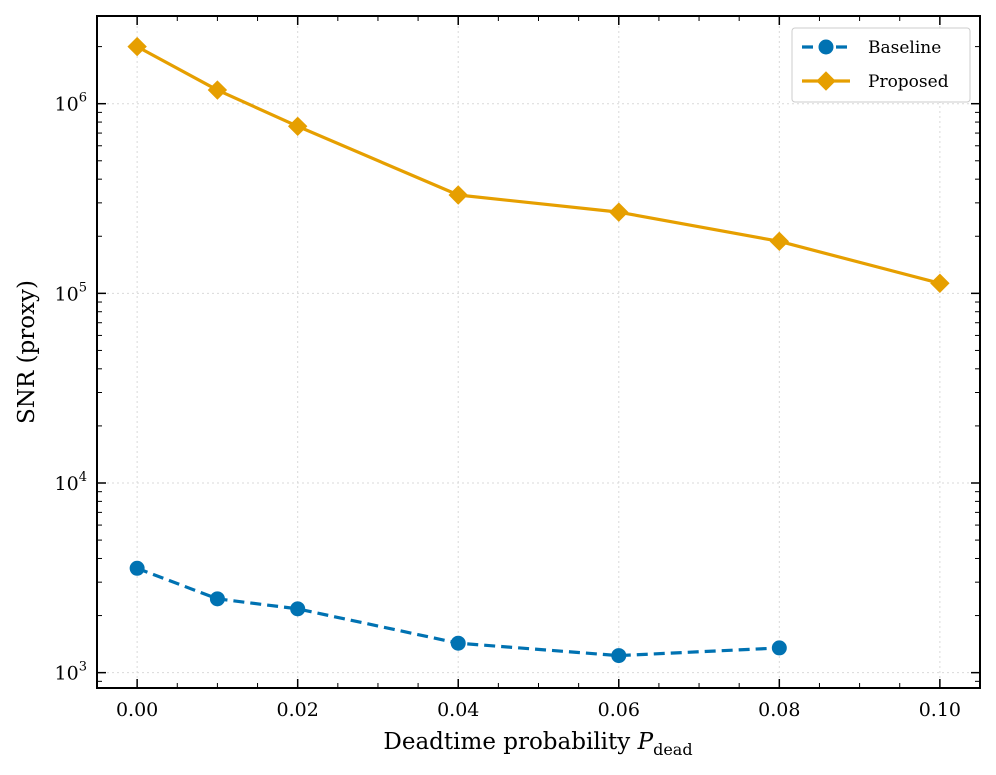  I want to click on legend-marker-proposed, so click(826, 81).